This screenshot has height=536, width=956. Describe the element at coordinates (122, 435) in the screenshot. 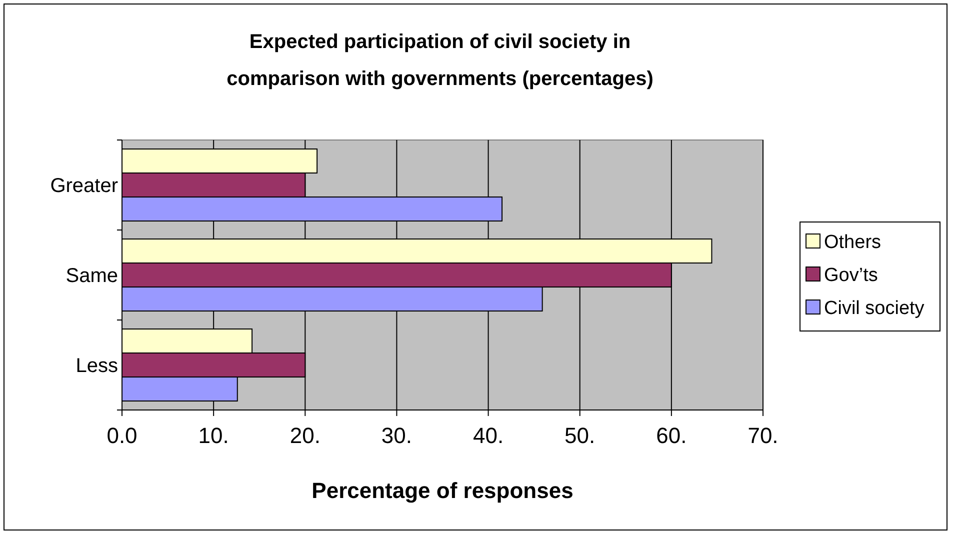

I see `x-tick-label: 0.0` at that location.